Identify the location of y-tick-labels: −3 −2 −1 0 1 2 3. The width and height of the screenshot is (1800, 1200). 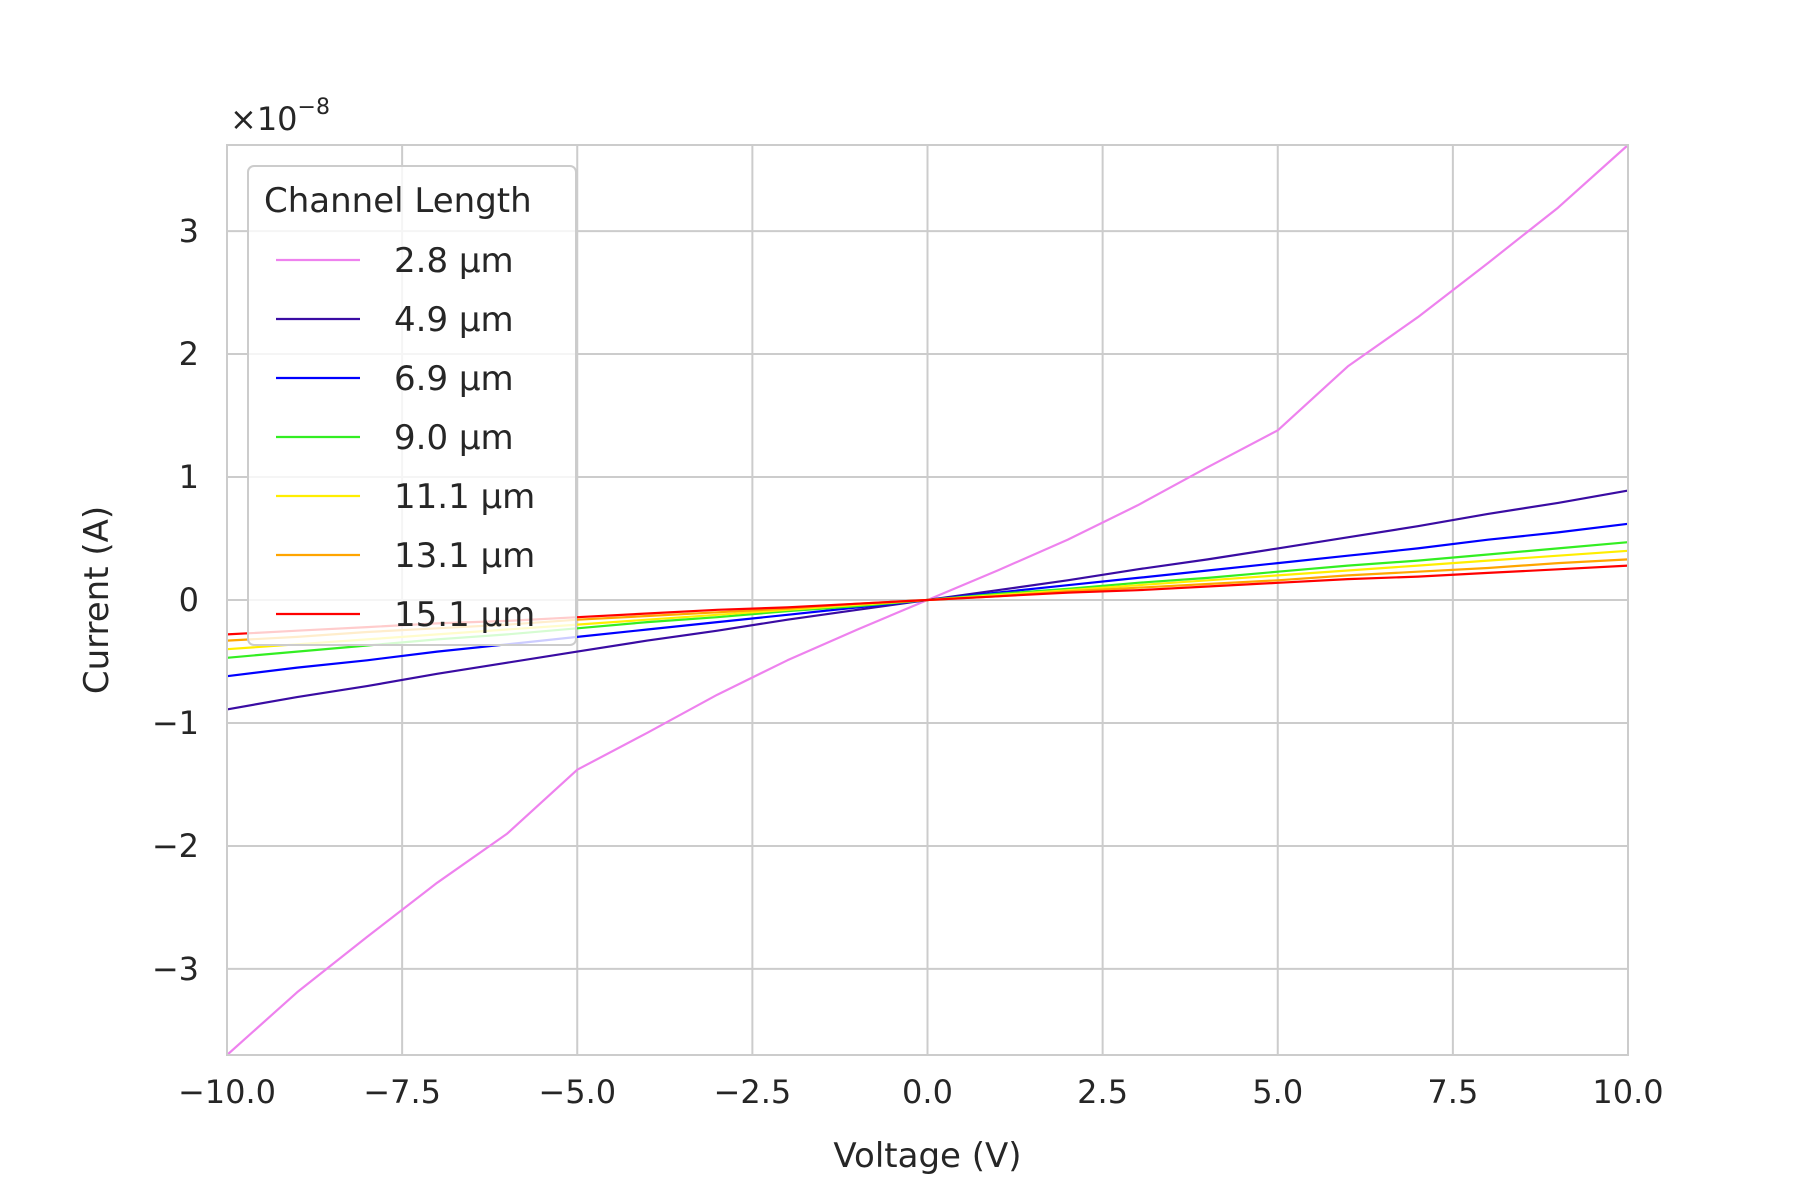
(175, 600).